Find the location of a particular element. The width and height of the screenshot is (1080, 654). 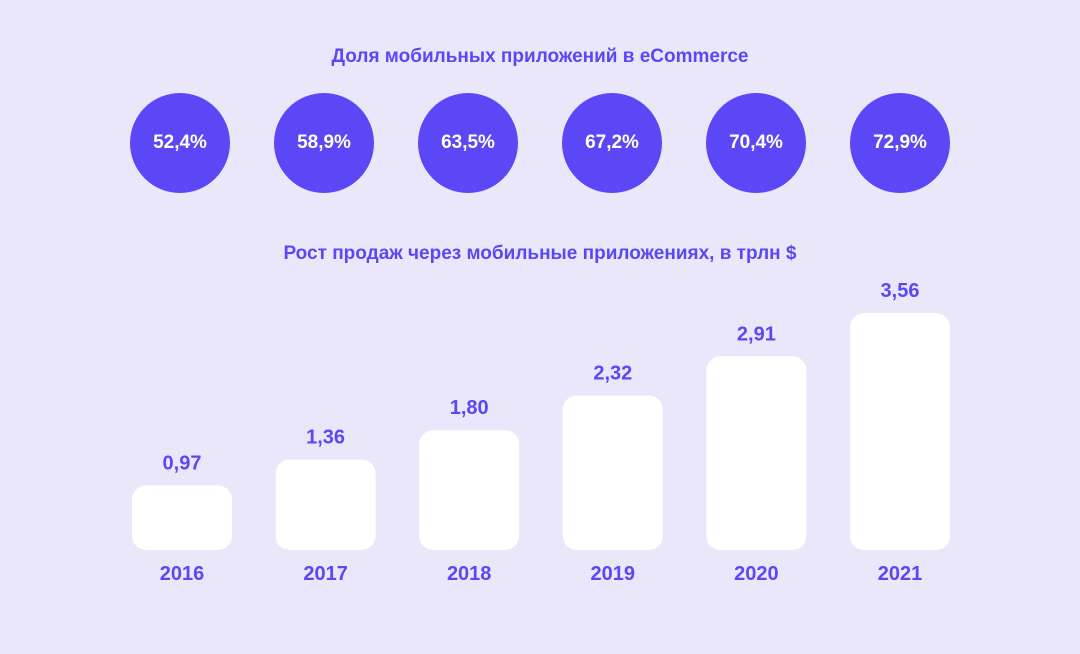

share-circle-2019: 67,2% is located at coordinates (612, 143).